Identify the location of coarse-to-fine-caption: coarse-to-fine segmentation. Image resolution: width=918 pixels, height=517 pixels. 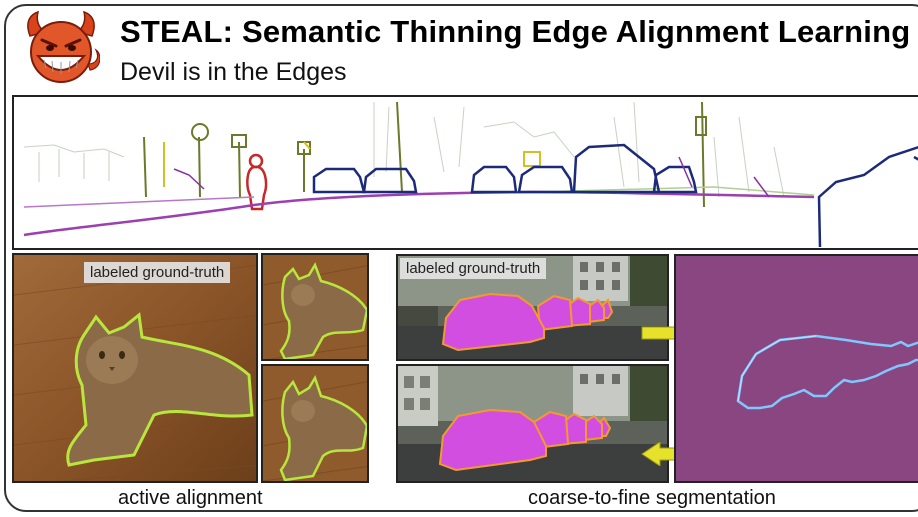
(652, 498).